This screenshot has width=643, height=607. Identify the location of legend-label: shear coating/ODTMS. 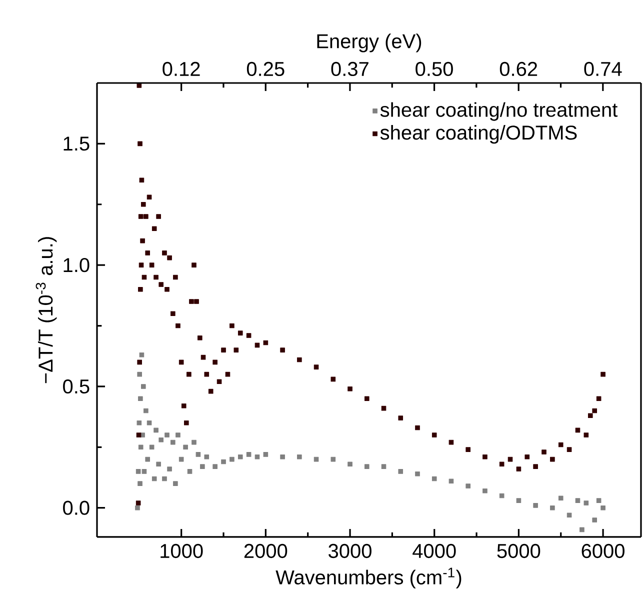
(478, 134).